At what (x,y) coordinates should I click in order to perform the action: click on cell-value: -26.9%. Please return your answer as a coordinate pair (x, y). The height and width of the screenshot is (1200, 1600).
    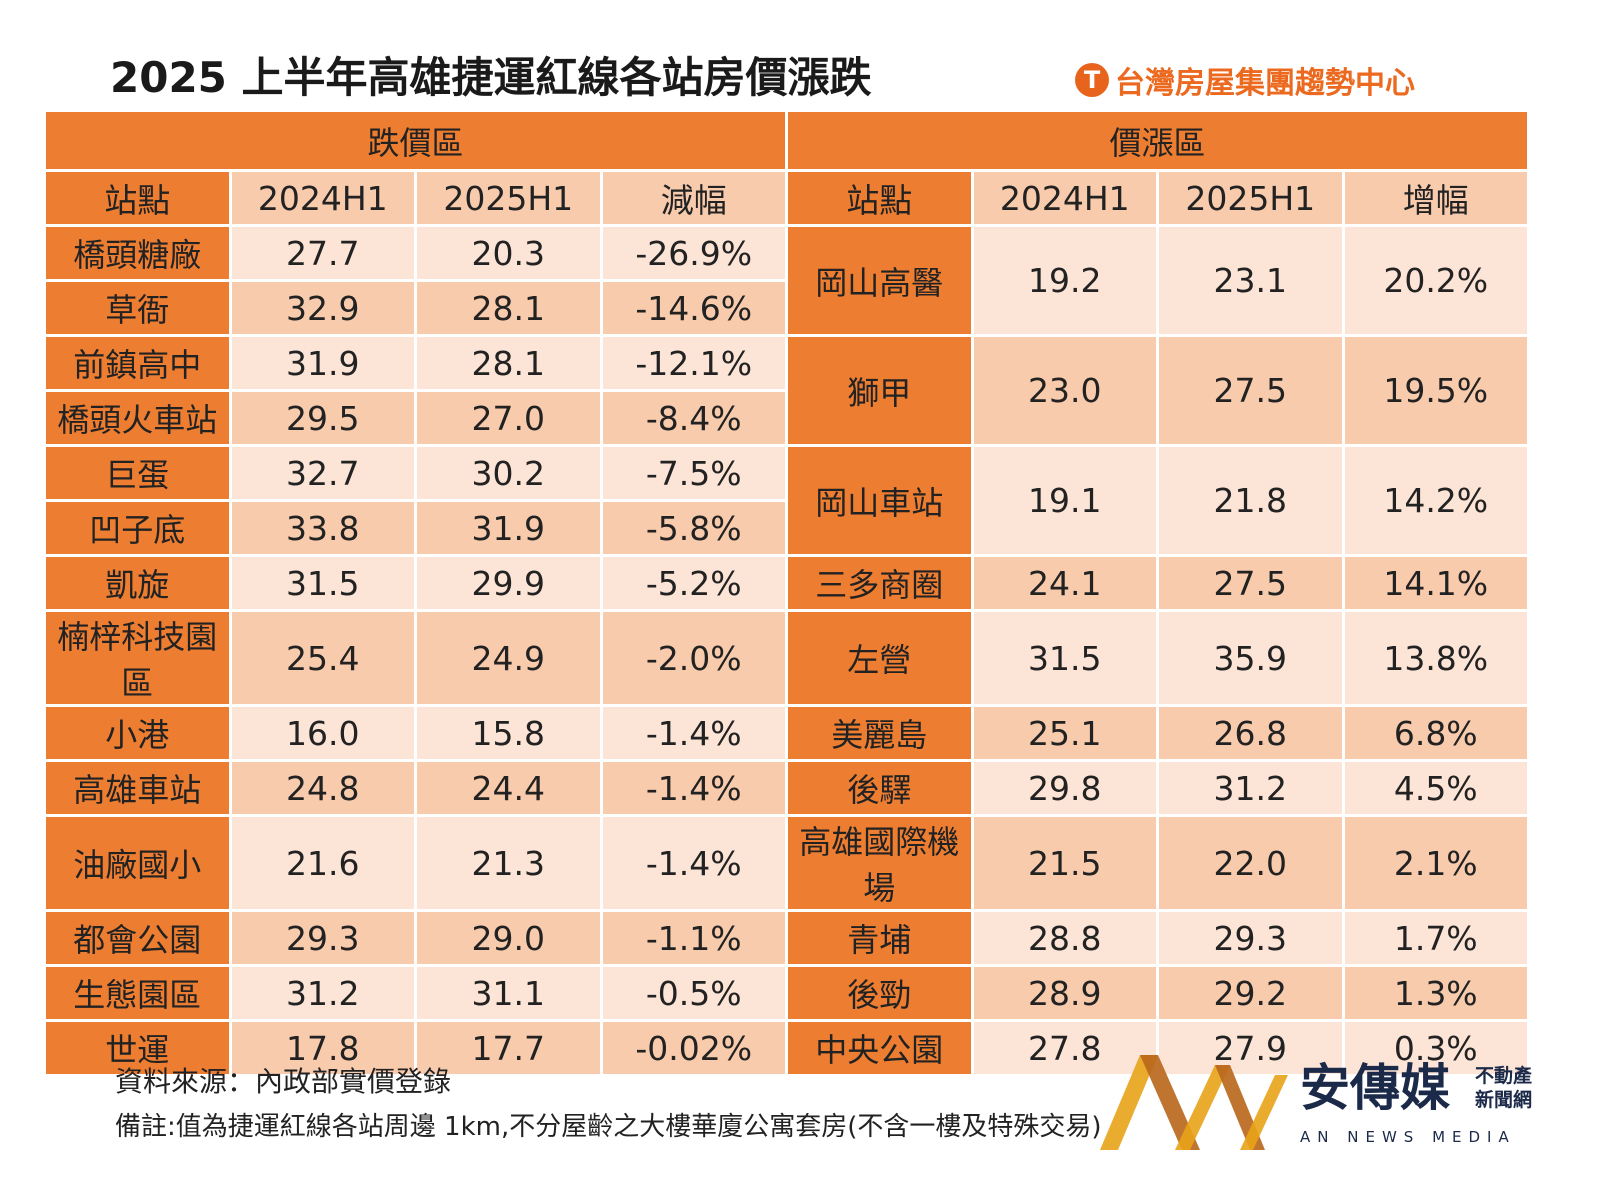
    Looking at the image, I should click on (693, 253).